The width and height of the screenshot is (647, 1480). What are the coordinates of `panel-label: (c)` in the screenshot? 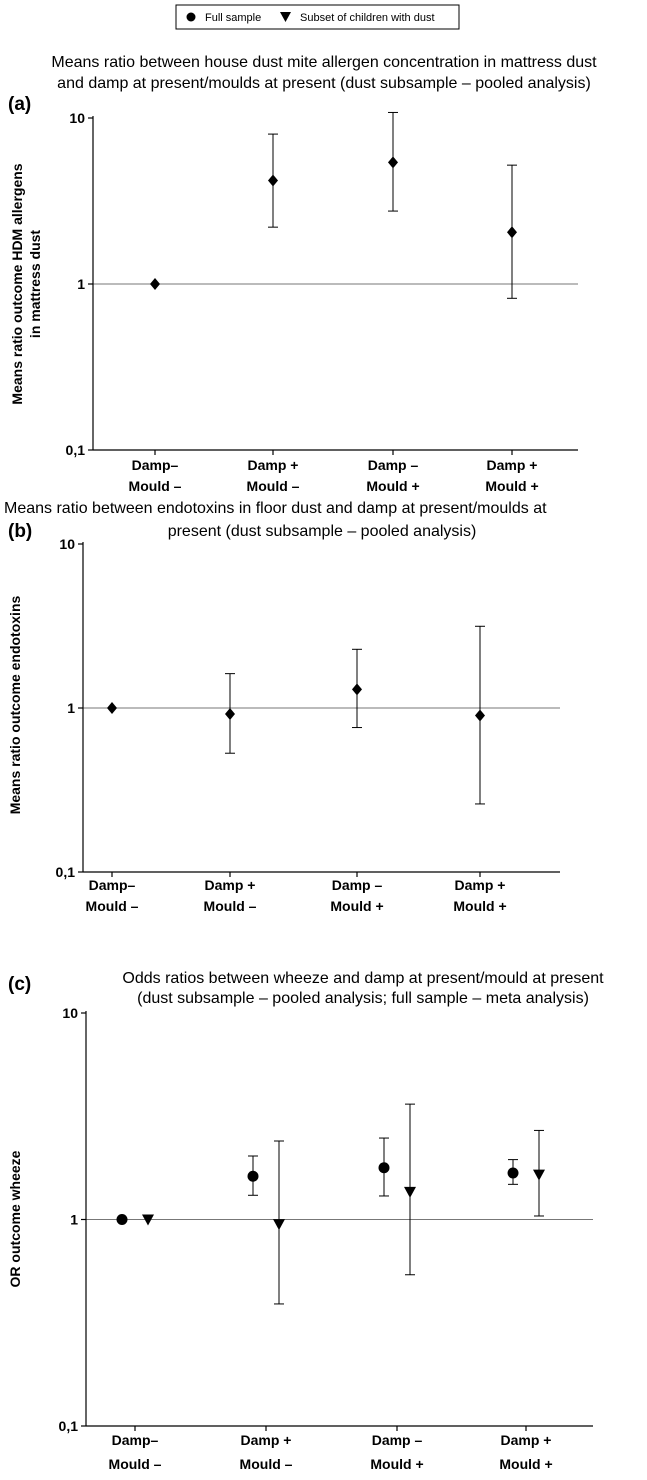 It's located at (19, 984).